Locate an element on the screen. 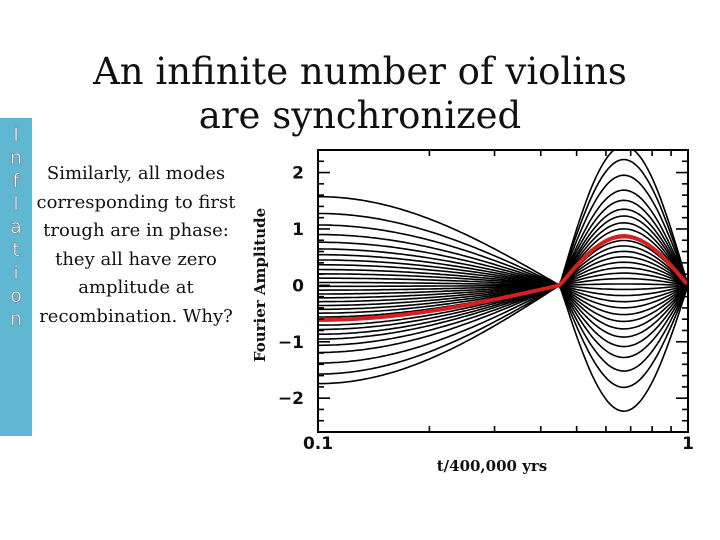 The width and height of the screenshot is (720, 540). y-axis-label-group: Fourier Amplitude is located at coordinates (260, 285).